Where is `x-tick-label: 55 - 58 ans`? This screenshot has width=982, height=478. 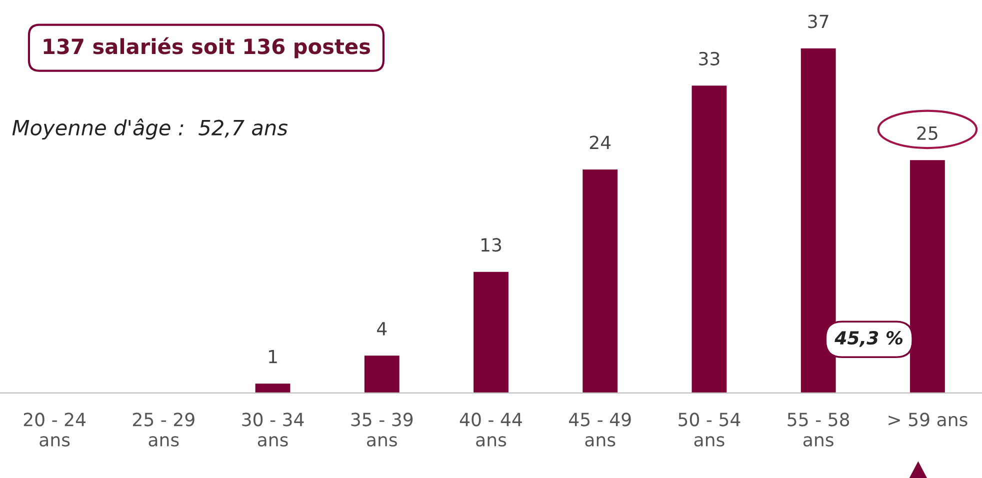 x-tick-label: 55 - 58 ans is located at coordinates (819, 429).